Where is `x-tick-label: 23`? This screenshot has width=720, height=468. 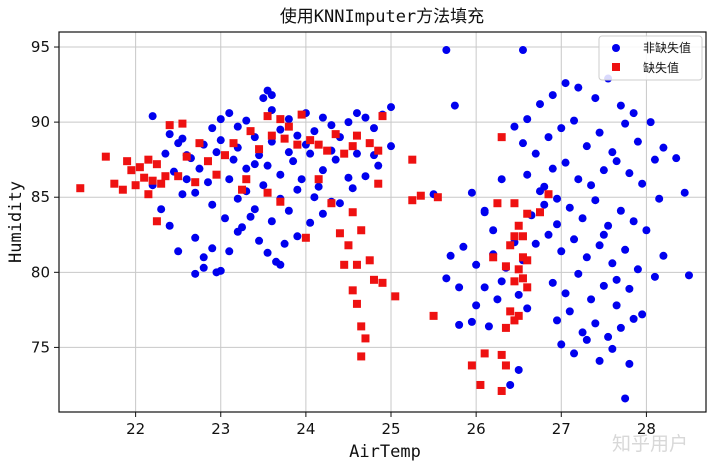
x-tick-label: 23 is located at coordinates (220, 429).